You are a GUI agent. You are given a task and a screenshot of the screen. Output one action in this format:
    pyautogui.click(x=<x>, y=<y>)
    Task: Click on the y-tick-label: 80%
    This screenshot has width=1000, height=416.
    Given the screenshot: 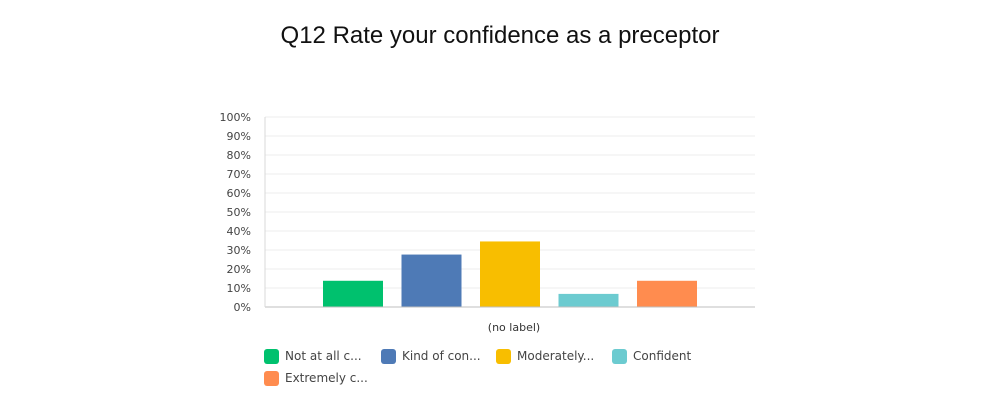 What is the action you would take?
    pyautogui.click(x=239, y=155)
    